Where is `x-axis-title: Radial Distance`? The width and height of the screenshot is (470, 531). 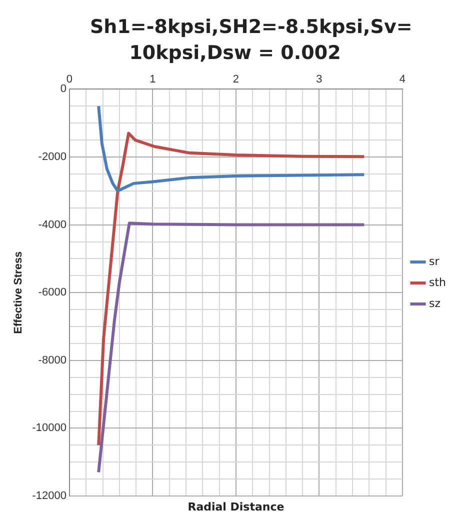
x-axis-title: Radial Distance is located at coordinates (236, 507).